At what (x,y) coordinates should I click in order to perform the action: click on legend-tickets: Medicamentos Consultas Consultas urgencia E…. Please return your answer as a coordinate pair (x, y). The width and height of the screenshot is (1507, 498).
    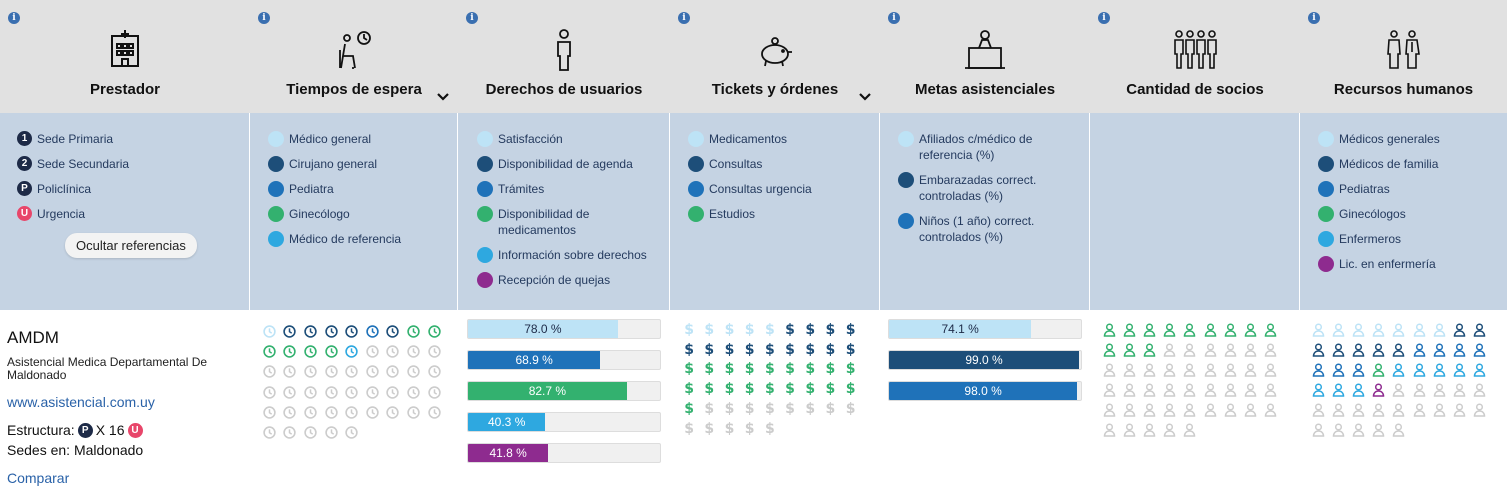
    Looking at the image, I should click on (775, 211).